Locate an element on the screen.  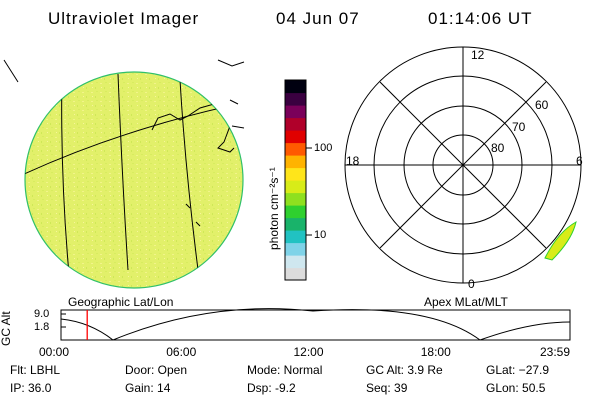
glon-label: GLon: 50.5 is located at coordinates (516, 388).